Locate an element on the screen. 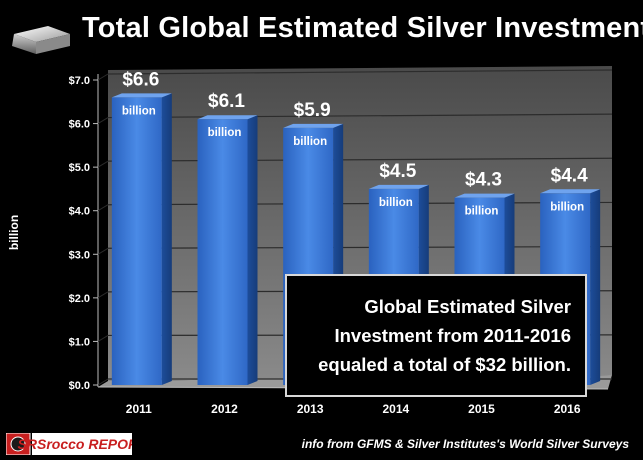 The image size is (643, 460). bar-top-2012 is located at coordinates (227, 117).